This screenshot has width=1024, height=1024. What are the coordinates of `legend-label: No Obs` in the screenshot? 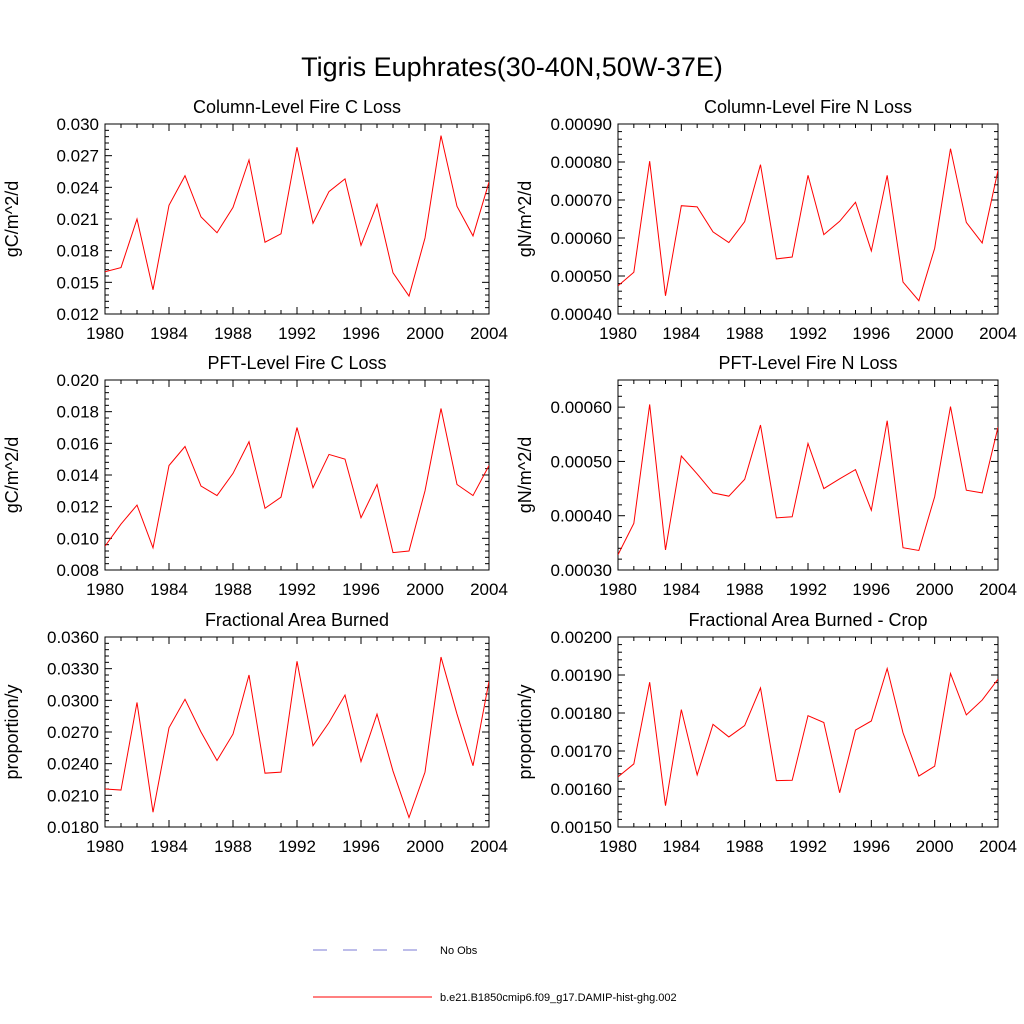 It's located at (459, 951).